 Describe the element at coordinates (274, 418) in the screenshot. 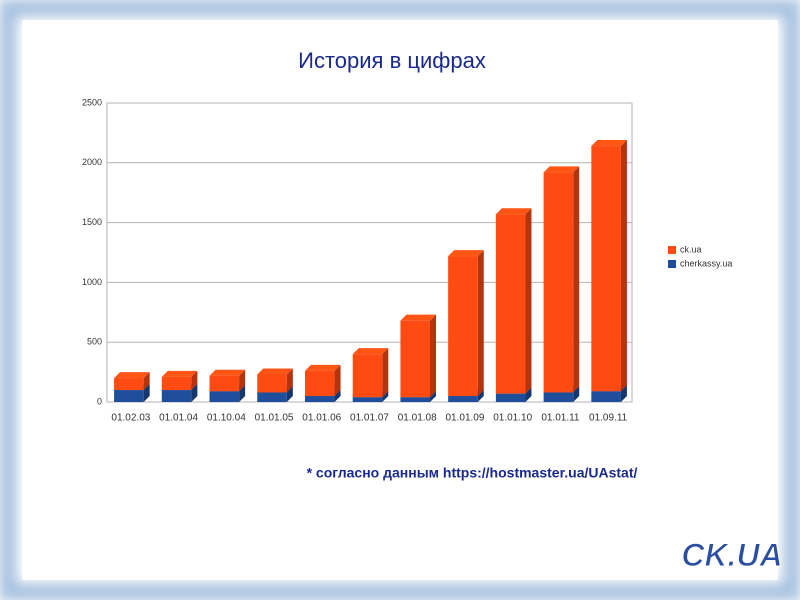

I see `x-tick-label: 01.01.05` at that location.